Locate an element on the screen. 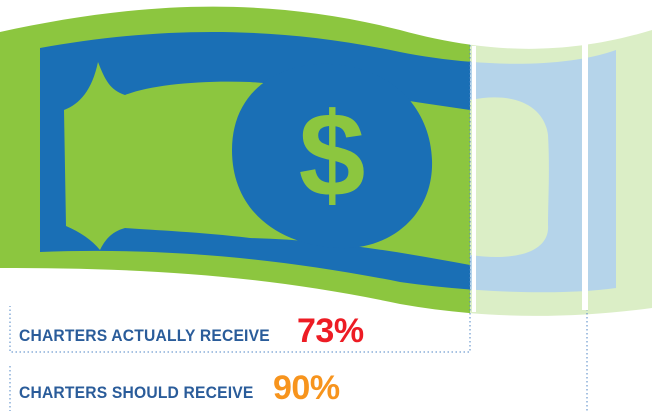 This screenshot has width=652, height=411. should-receive-text: CHARTERS SHOULD RECEIVE is located at coordinates (136, 392).